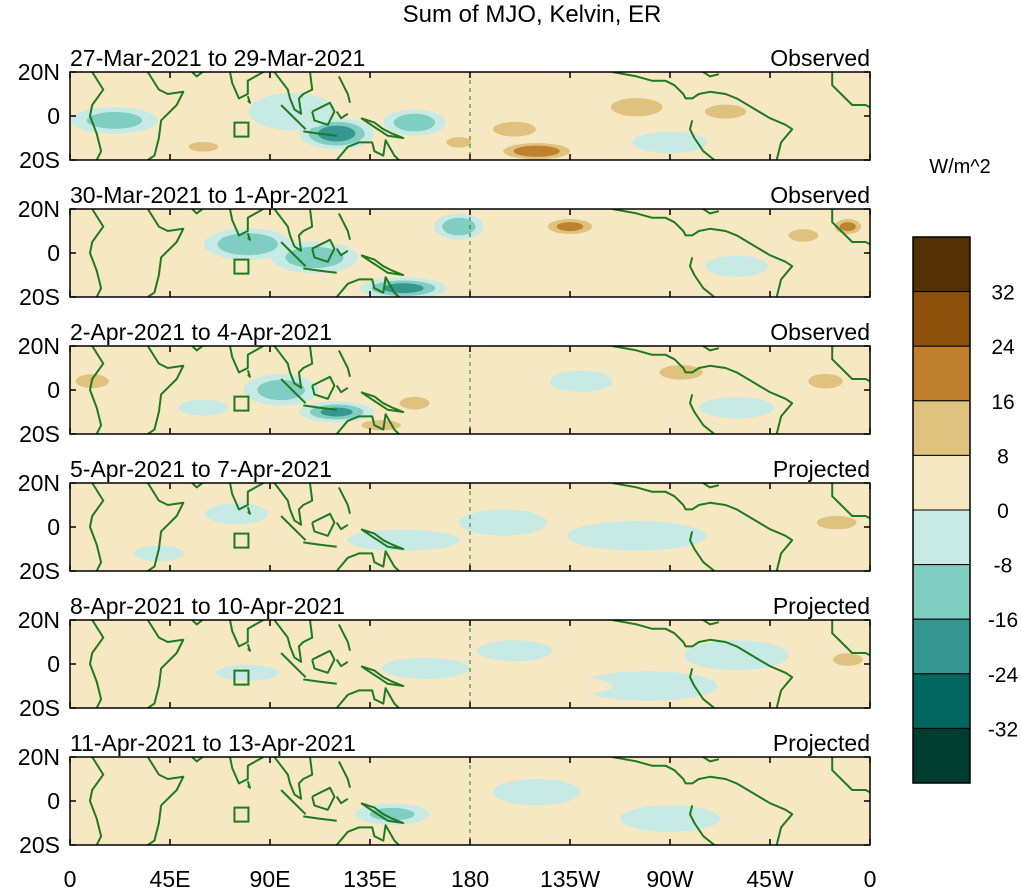 This screenshot has width=1021, height=889. What do you see at coordinates (39, 757) in the screenshot?
I see `y-tick-label: 20N` at bounding box center [39, 757].